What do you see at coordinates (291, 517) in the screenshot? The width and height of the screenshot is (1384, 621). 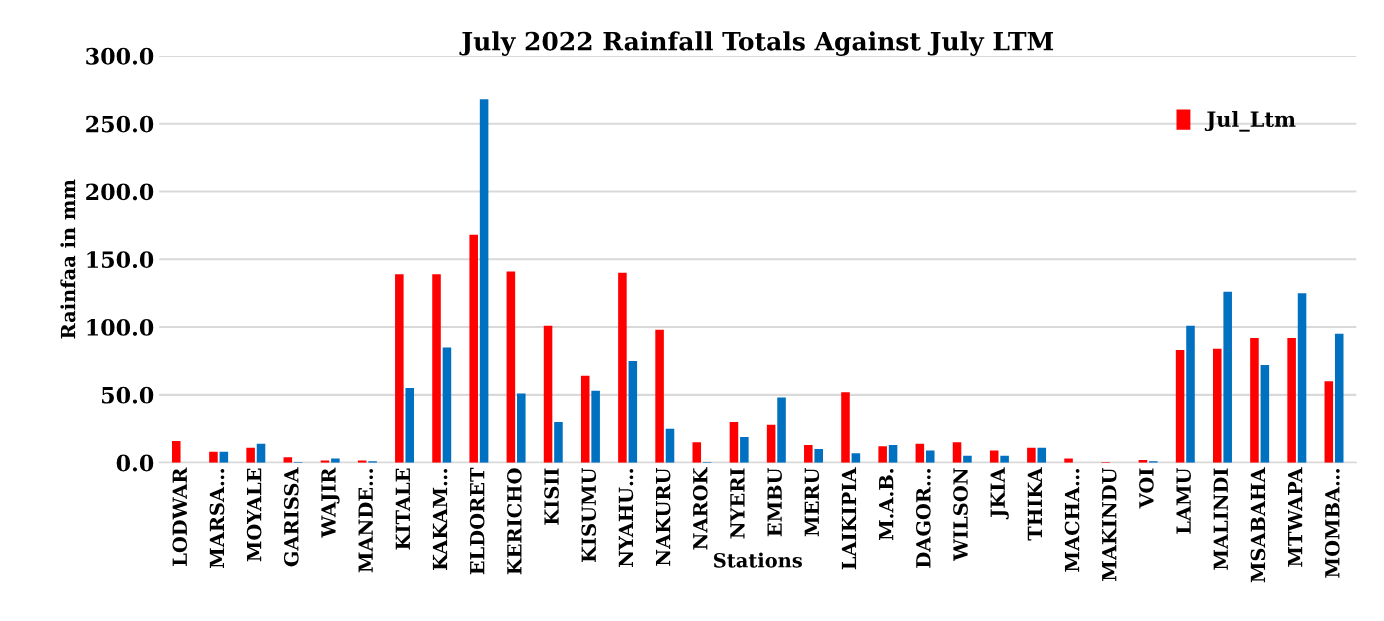 I see `x-tick-label: GARISSA` at bounding box center [291, 517].